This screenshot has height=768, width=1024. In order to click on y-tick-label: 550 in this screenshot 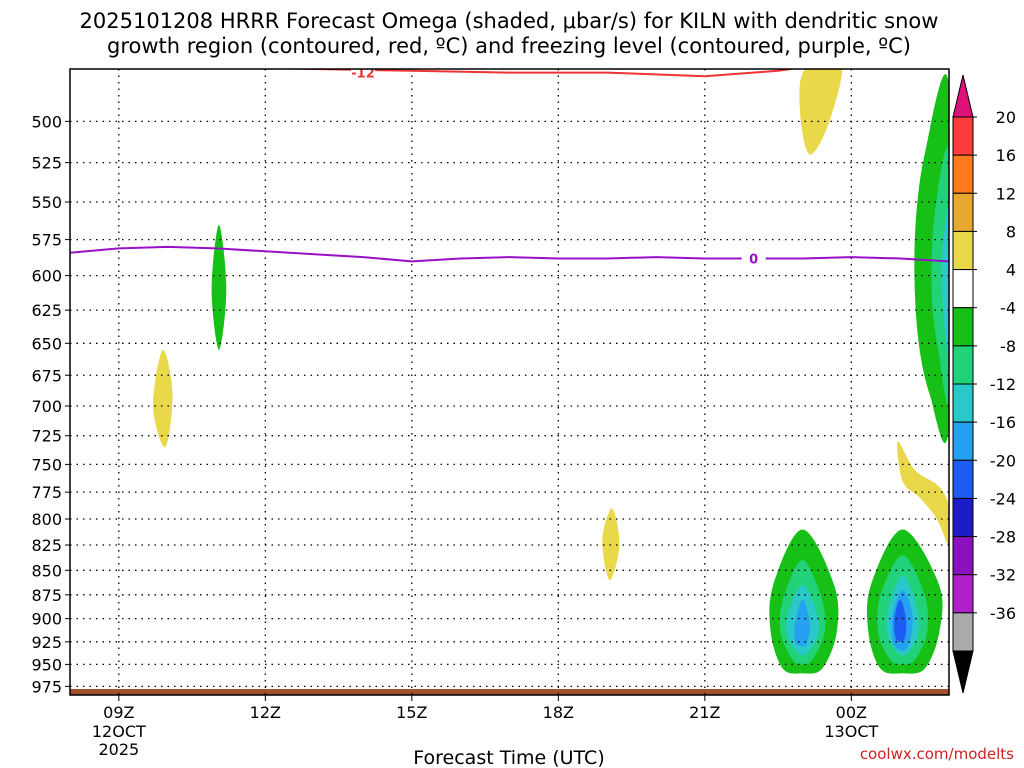, I will do `click(46, 202)`.